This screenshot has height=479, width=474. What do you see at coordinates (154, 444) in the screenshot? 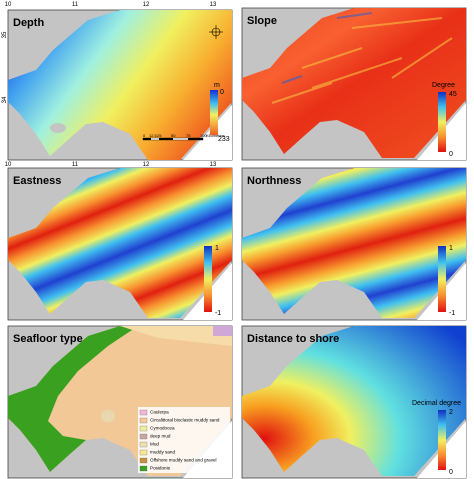
I see `legend-label: Mud` at bounding box center [154, 444].